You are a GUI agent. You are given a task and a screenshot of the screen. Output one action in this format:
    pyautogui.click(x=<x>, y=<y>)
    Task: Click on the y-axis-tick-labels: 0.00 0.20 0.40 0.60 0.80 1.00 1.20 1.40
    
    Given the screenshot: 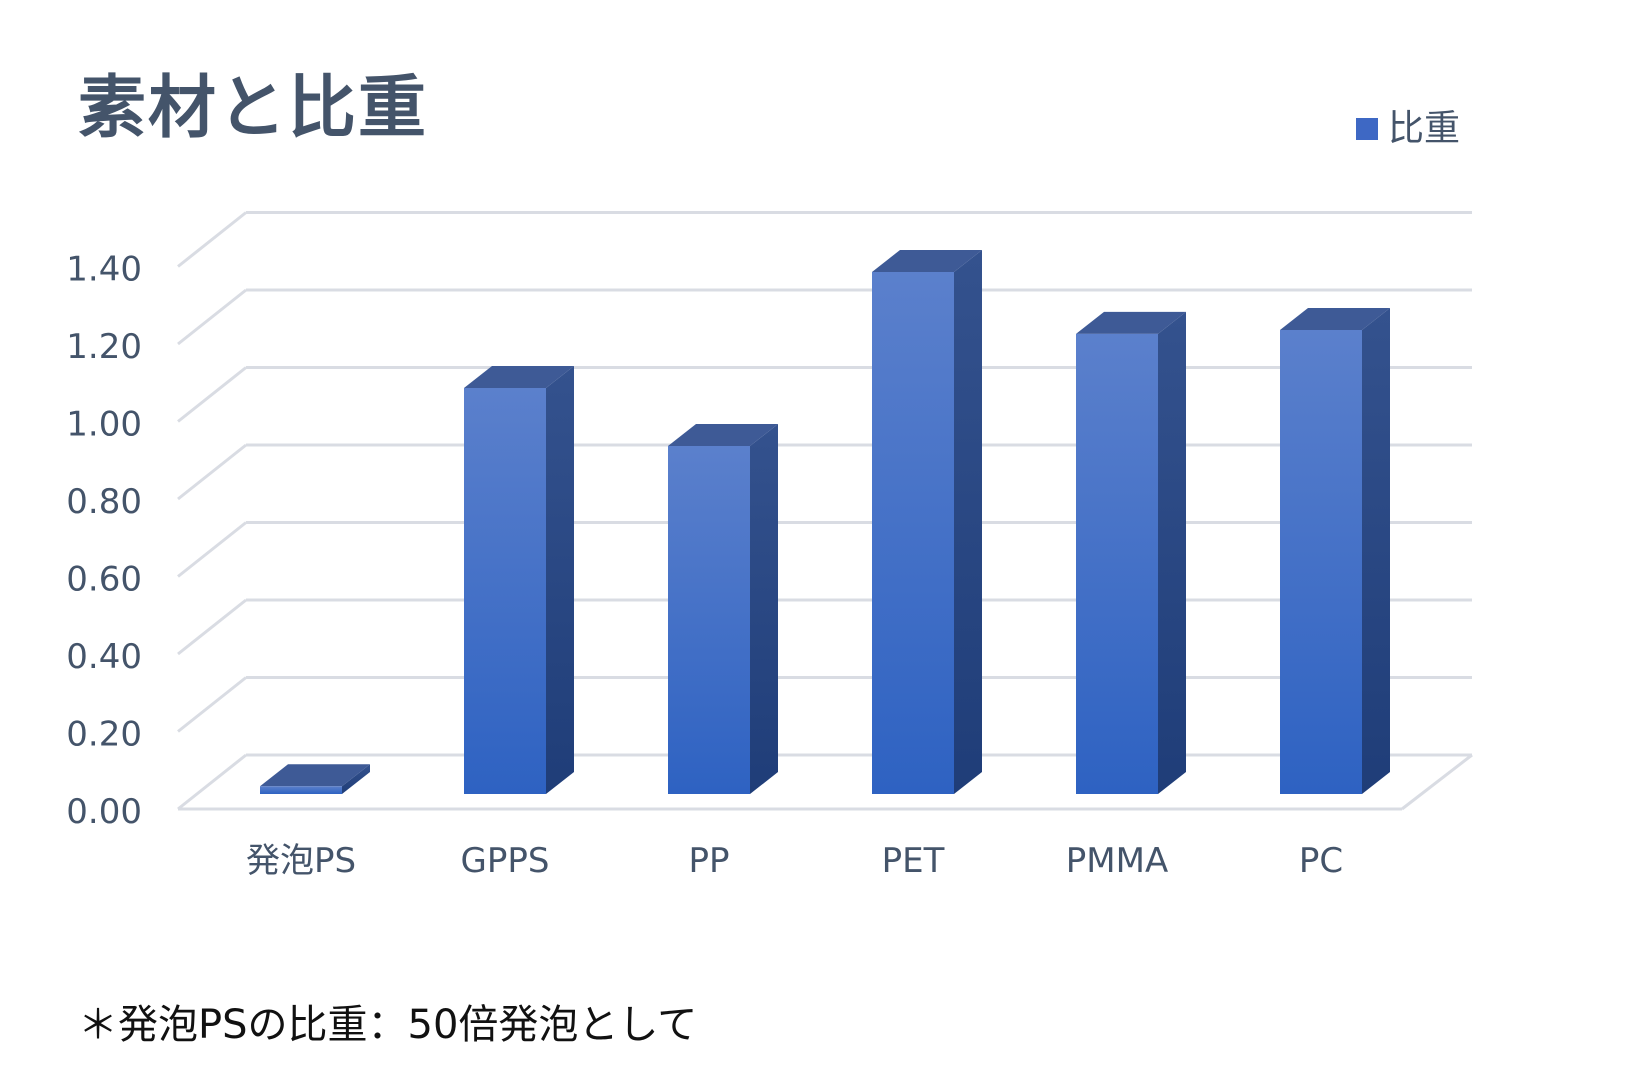 What is the action you would take?
    pyautogui.click(x=104, y=541)
    